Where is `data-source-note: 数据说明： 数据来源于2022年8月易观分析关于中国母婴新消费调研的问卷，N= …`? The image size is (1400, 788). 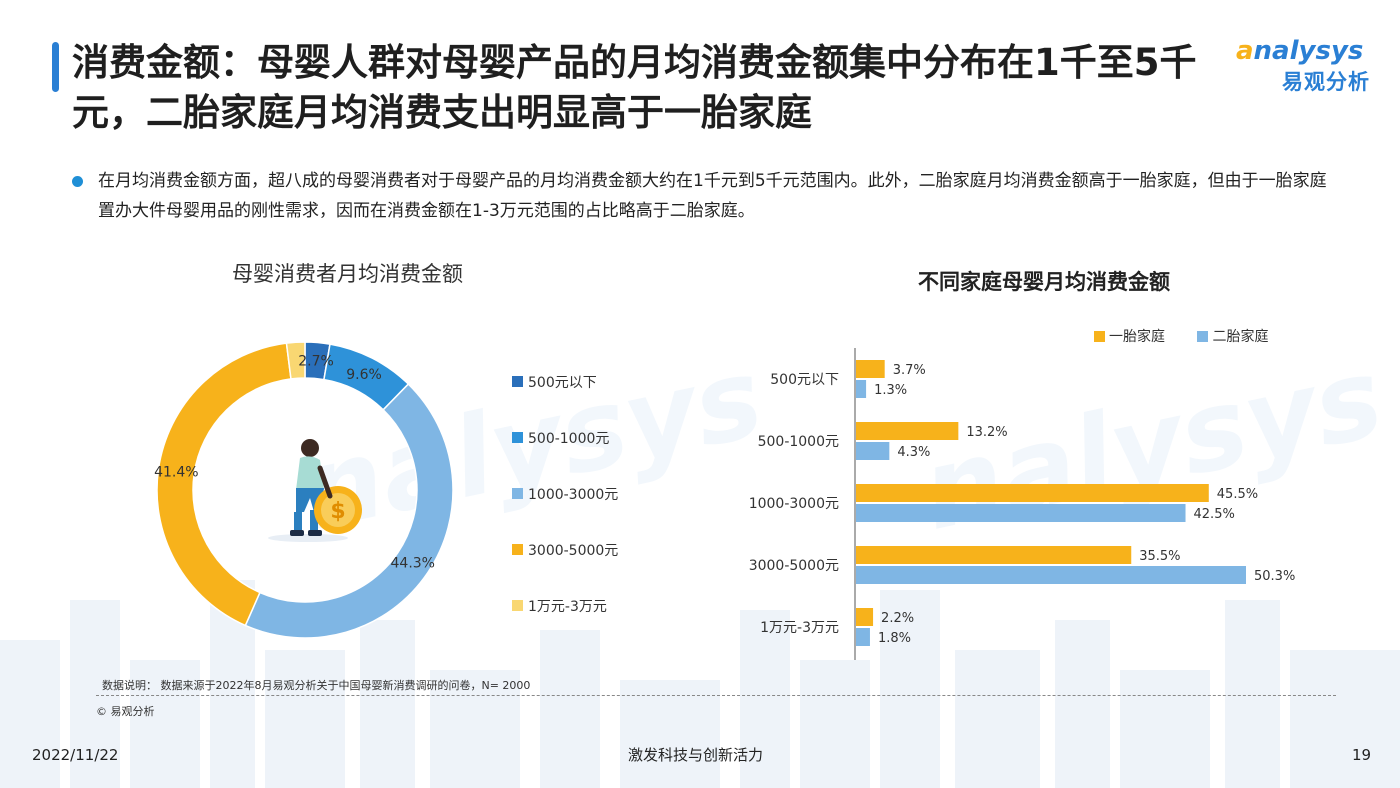
data-source-note: 数据说明： 数据来源于2022年8月易观分析关于中国母婴新消费调研的问卷，N= … is located at coordinates (316, 685).